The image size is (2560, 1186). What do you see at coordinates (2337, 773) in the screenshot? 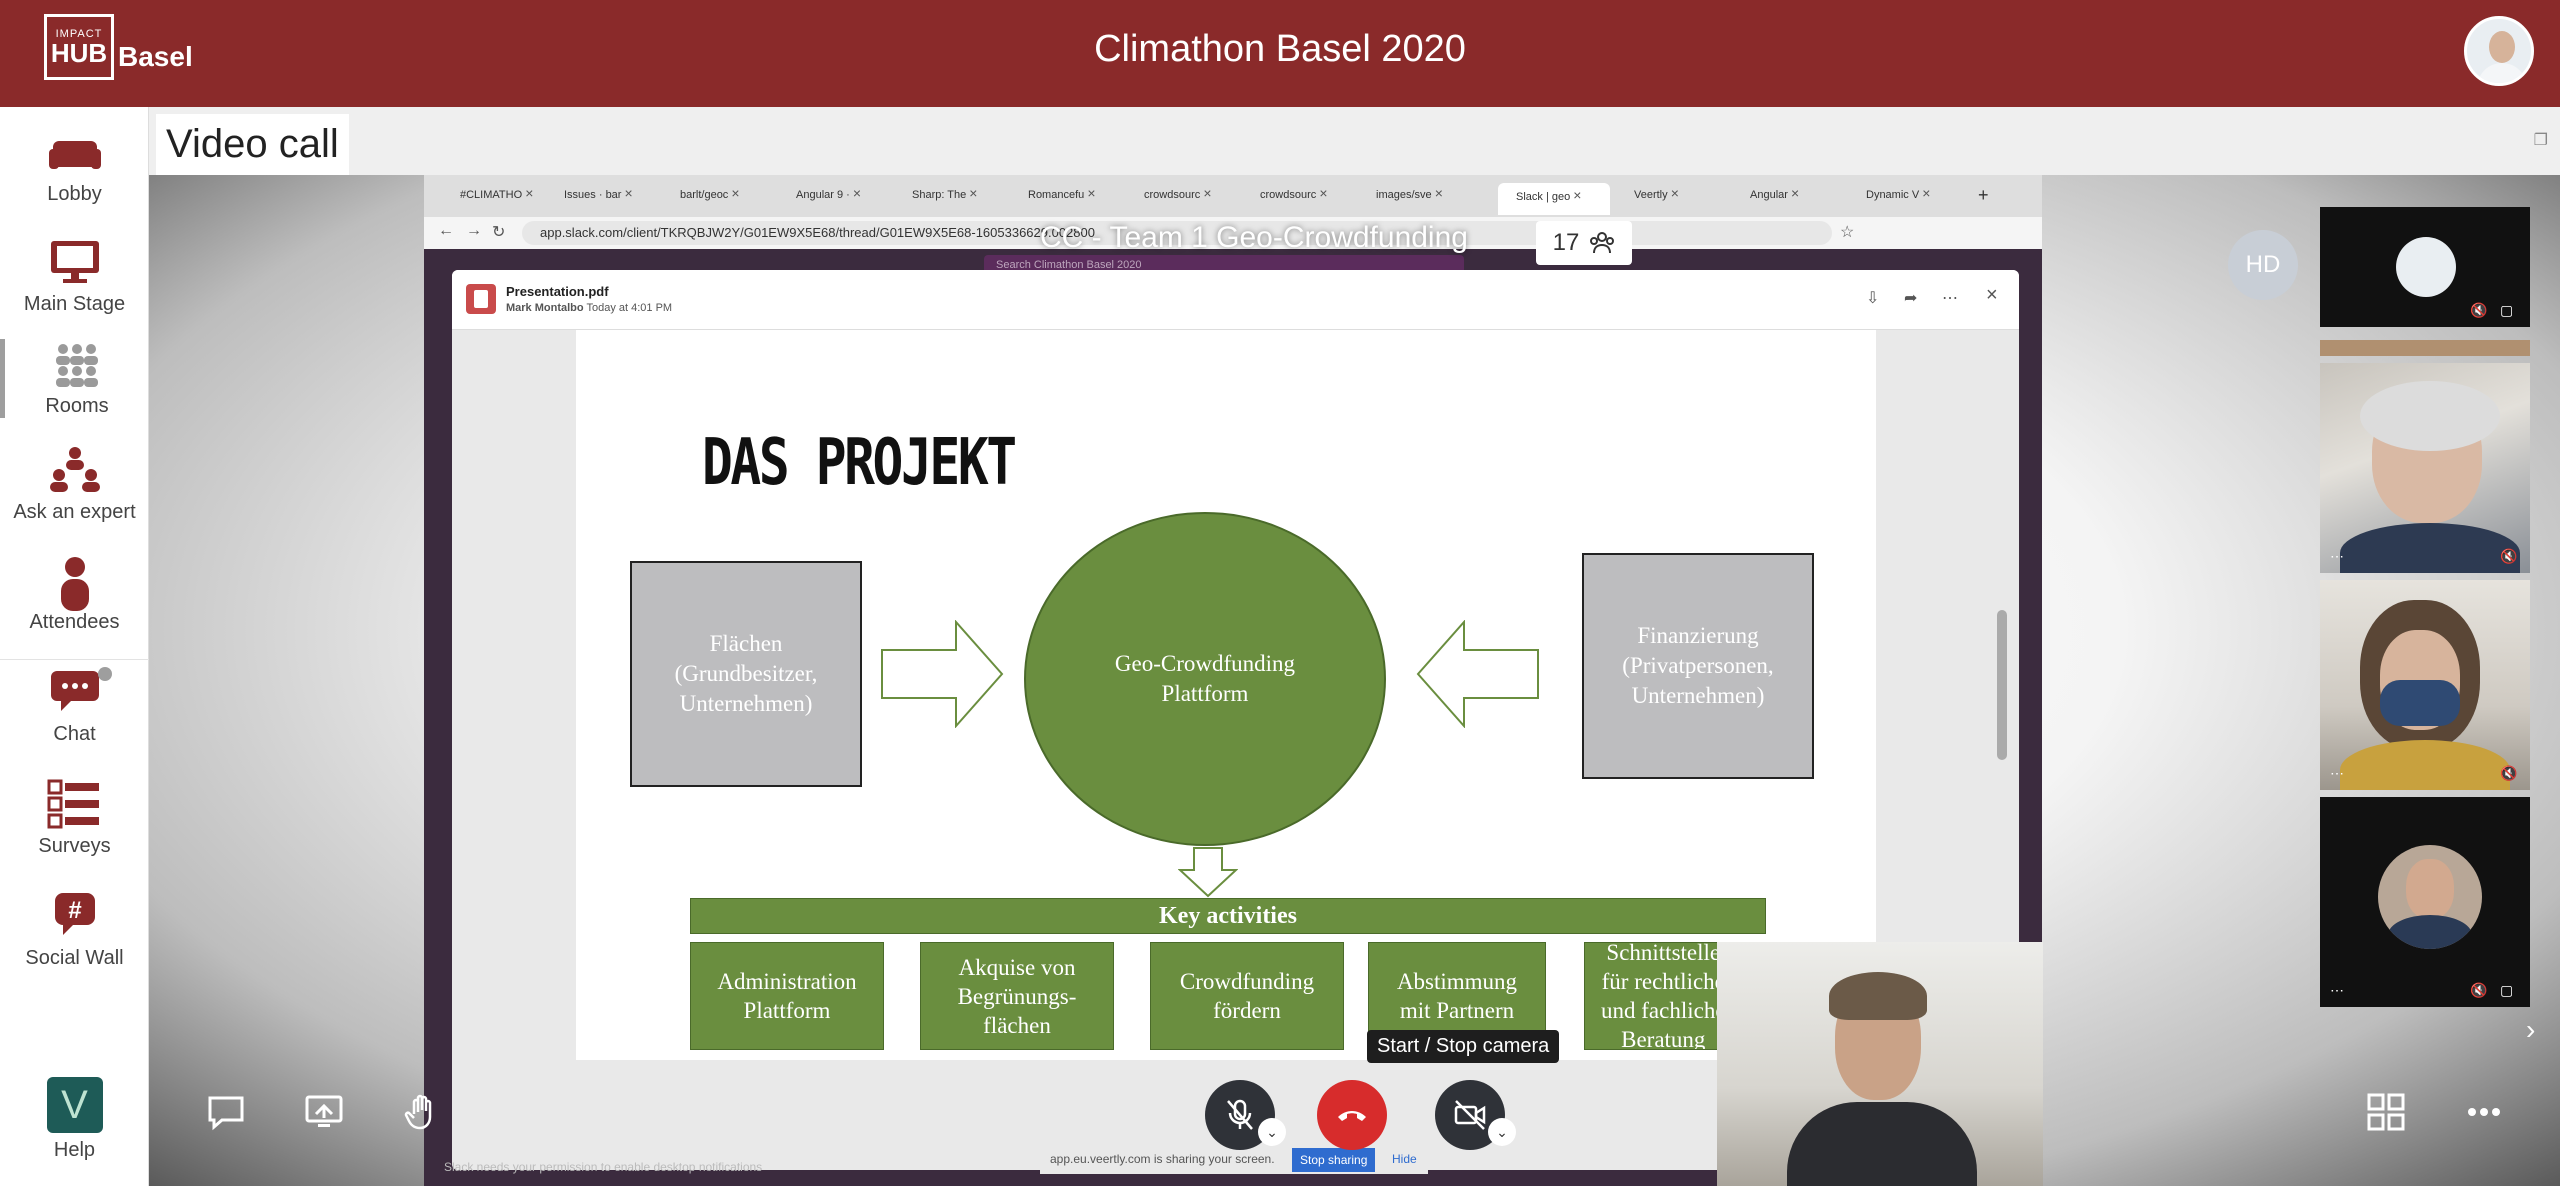
I see `more-icon: ⋯` at bounding box center [2337, 773].